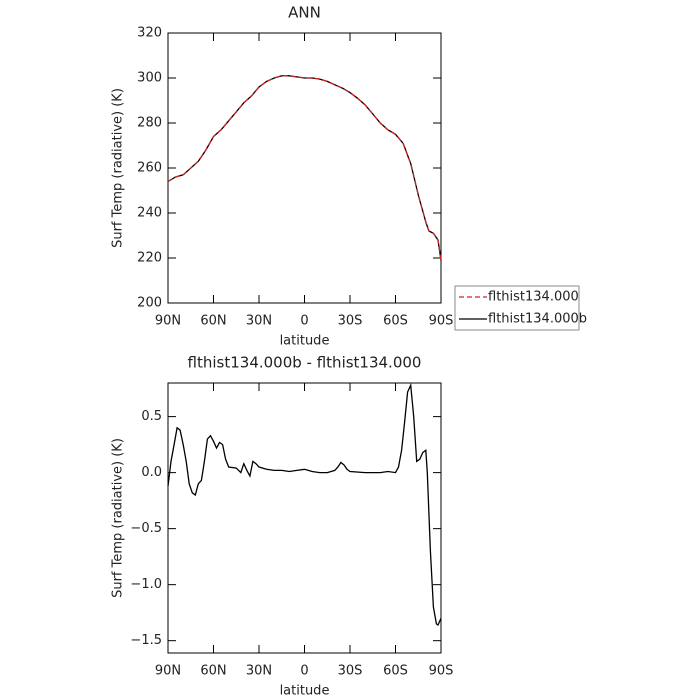  Describe the element at coordinates (149, 123) in the screenshot. I see `y-tick-label: 280` at that location.